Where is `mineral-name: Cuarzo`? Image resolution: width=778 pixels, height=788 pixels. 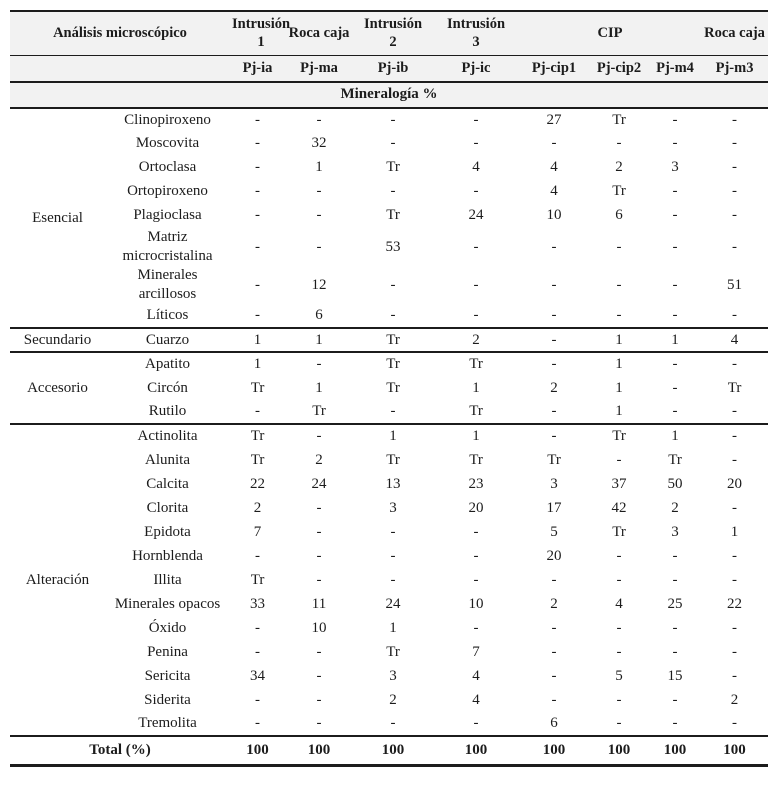 mineral-name: Cuarzo is located at coordinates (167, 339).